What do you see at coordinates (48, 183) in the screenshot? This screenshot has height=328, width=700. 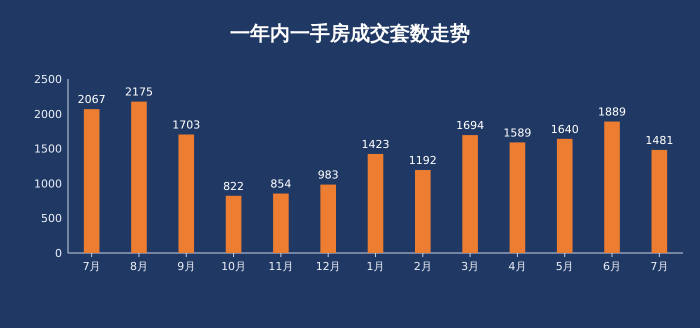 I see `y-tick-label: 1000` at bounding box center [48, 183].